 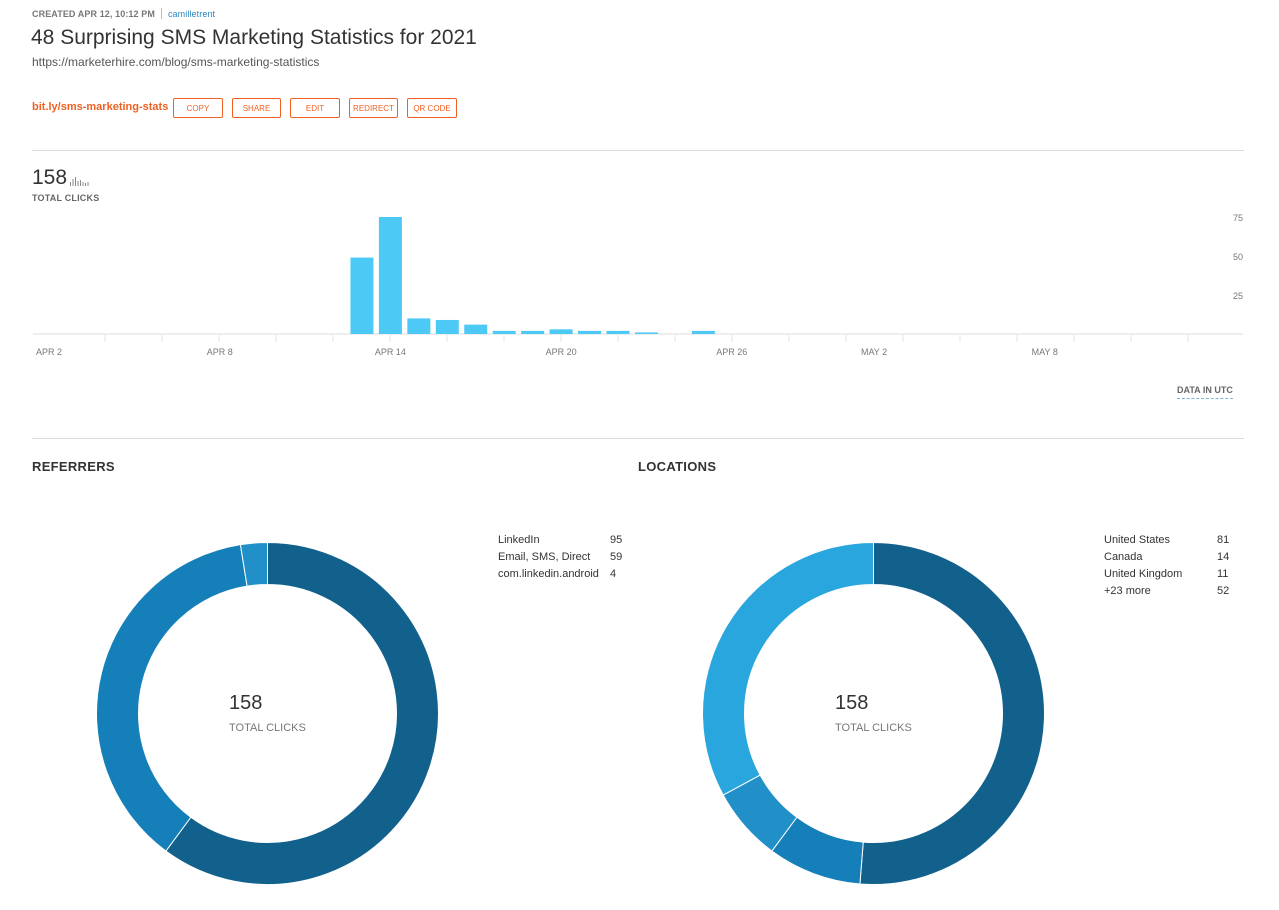 What do you see at coordinates (852, 703) in the screenshot?
I see `locations-total-count: 158` at bounding box center [852, 703].